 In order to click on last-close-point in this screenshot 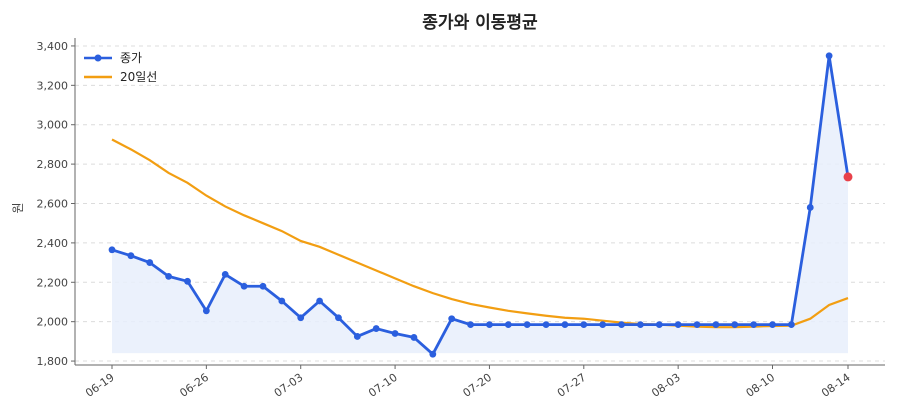, I will do `click(848, 177)`.